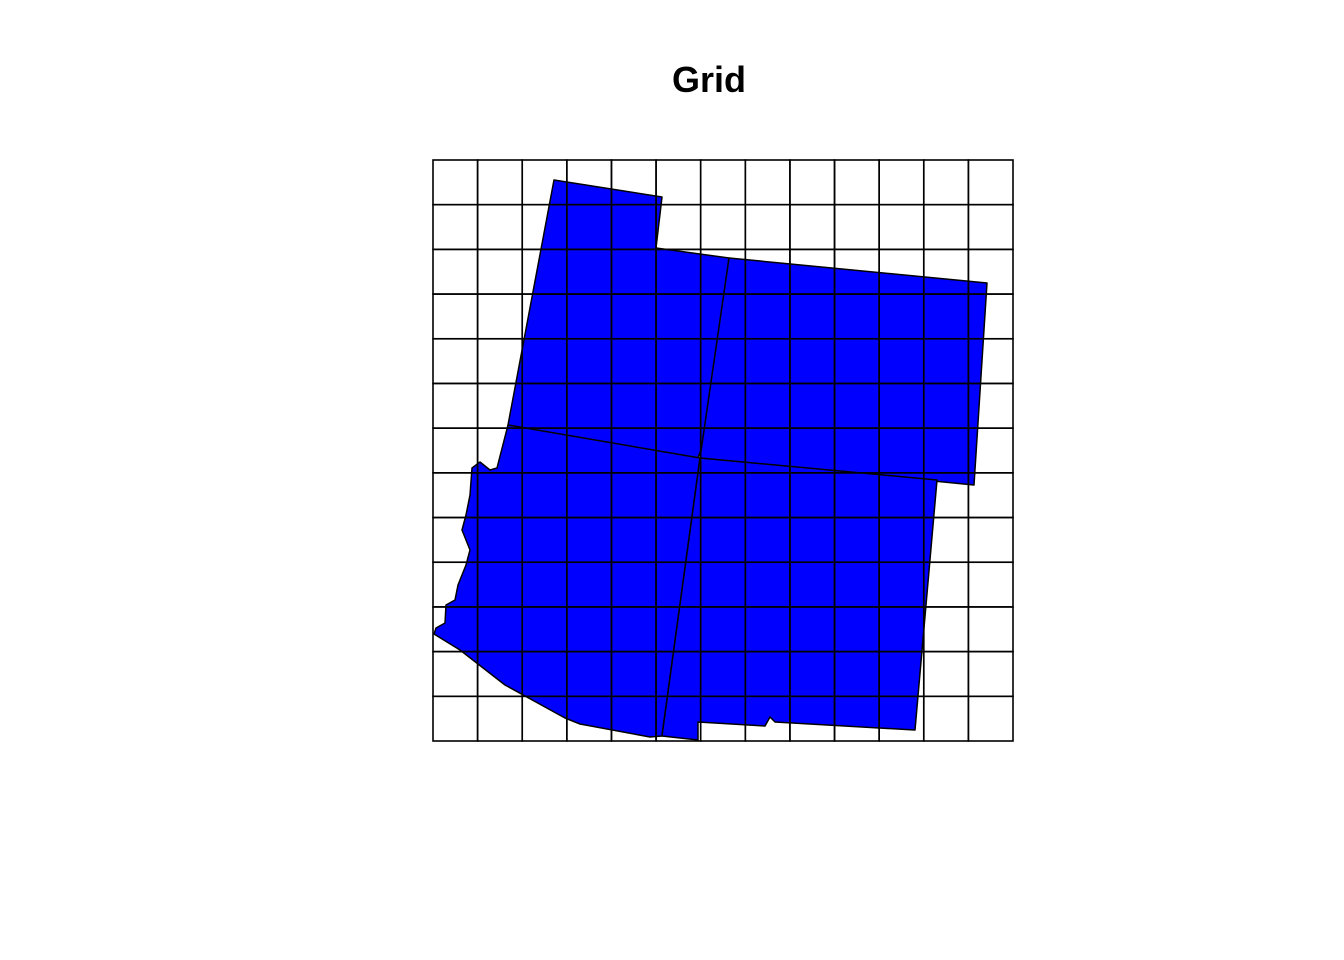  I want to click on plot-title: Grid, so click(708, 79).